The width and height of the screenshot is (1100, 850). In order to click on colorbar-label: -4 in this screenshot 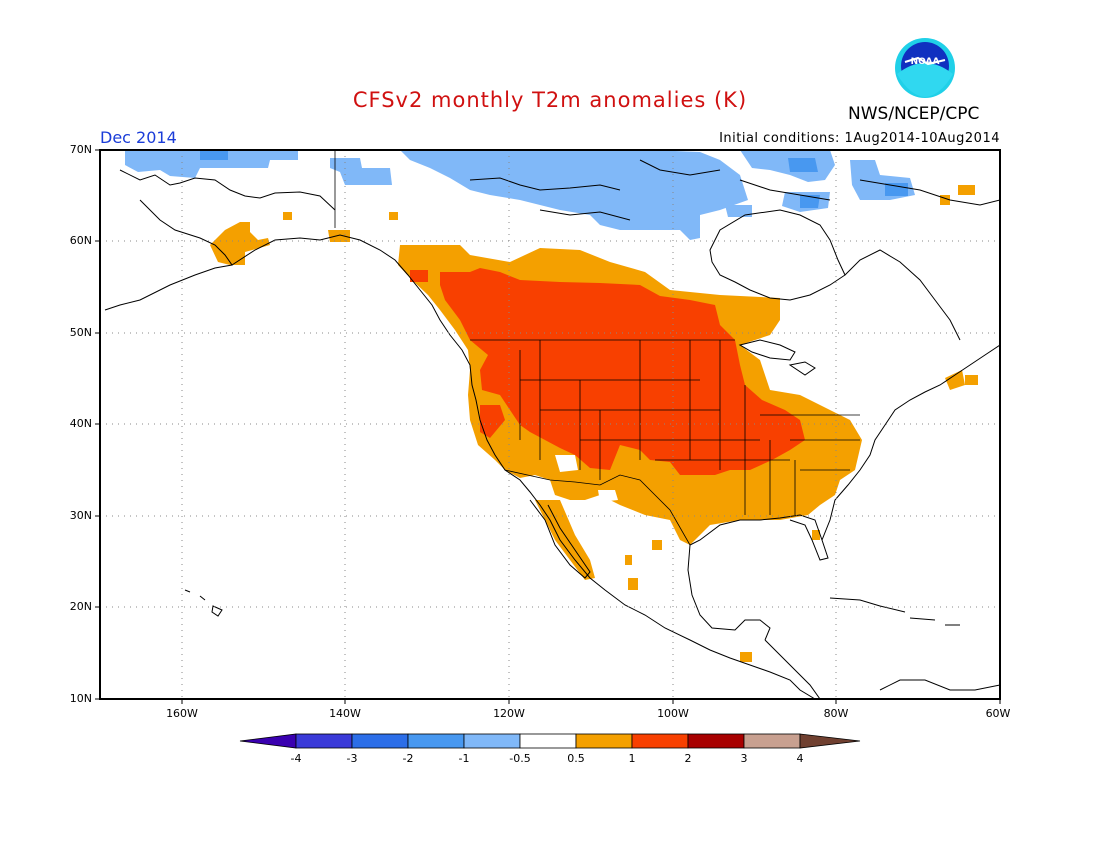, I will do `click(296, 758)`.